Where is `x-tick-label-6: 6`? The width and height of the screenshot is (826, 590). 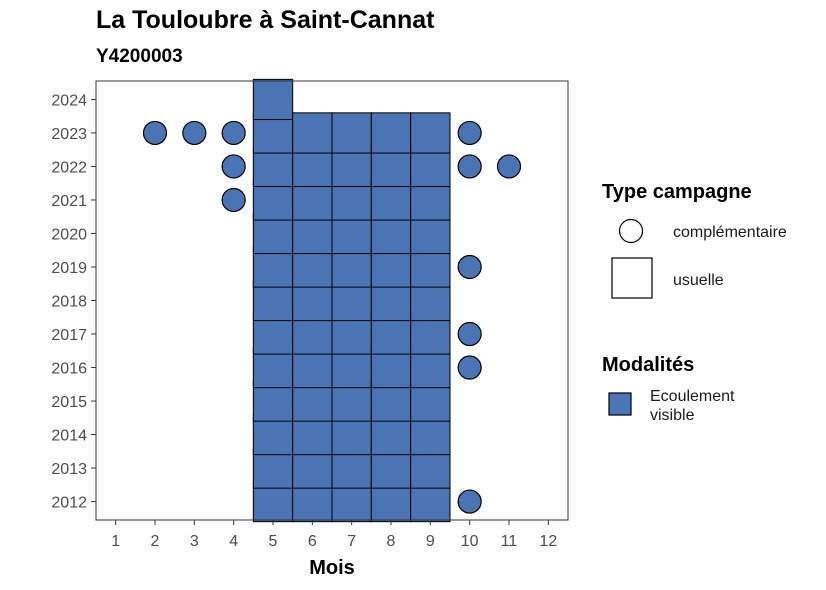
x-tick-label-6: 6 is located at coordinates (312, 541).